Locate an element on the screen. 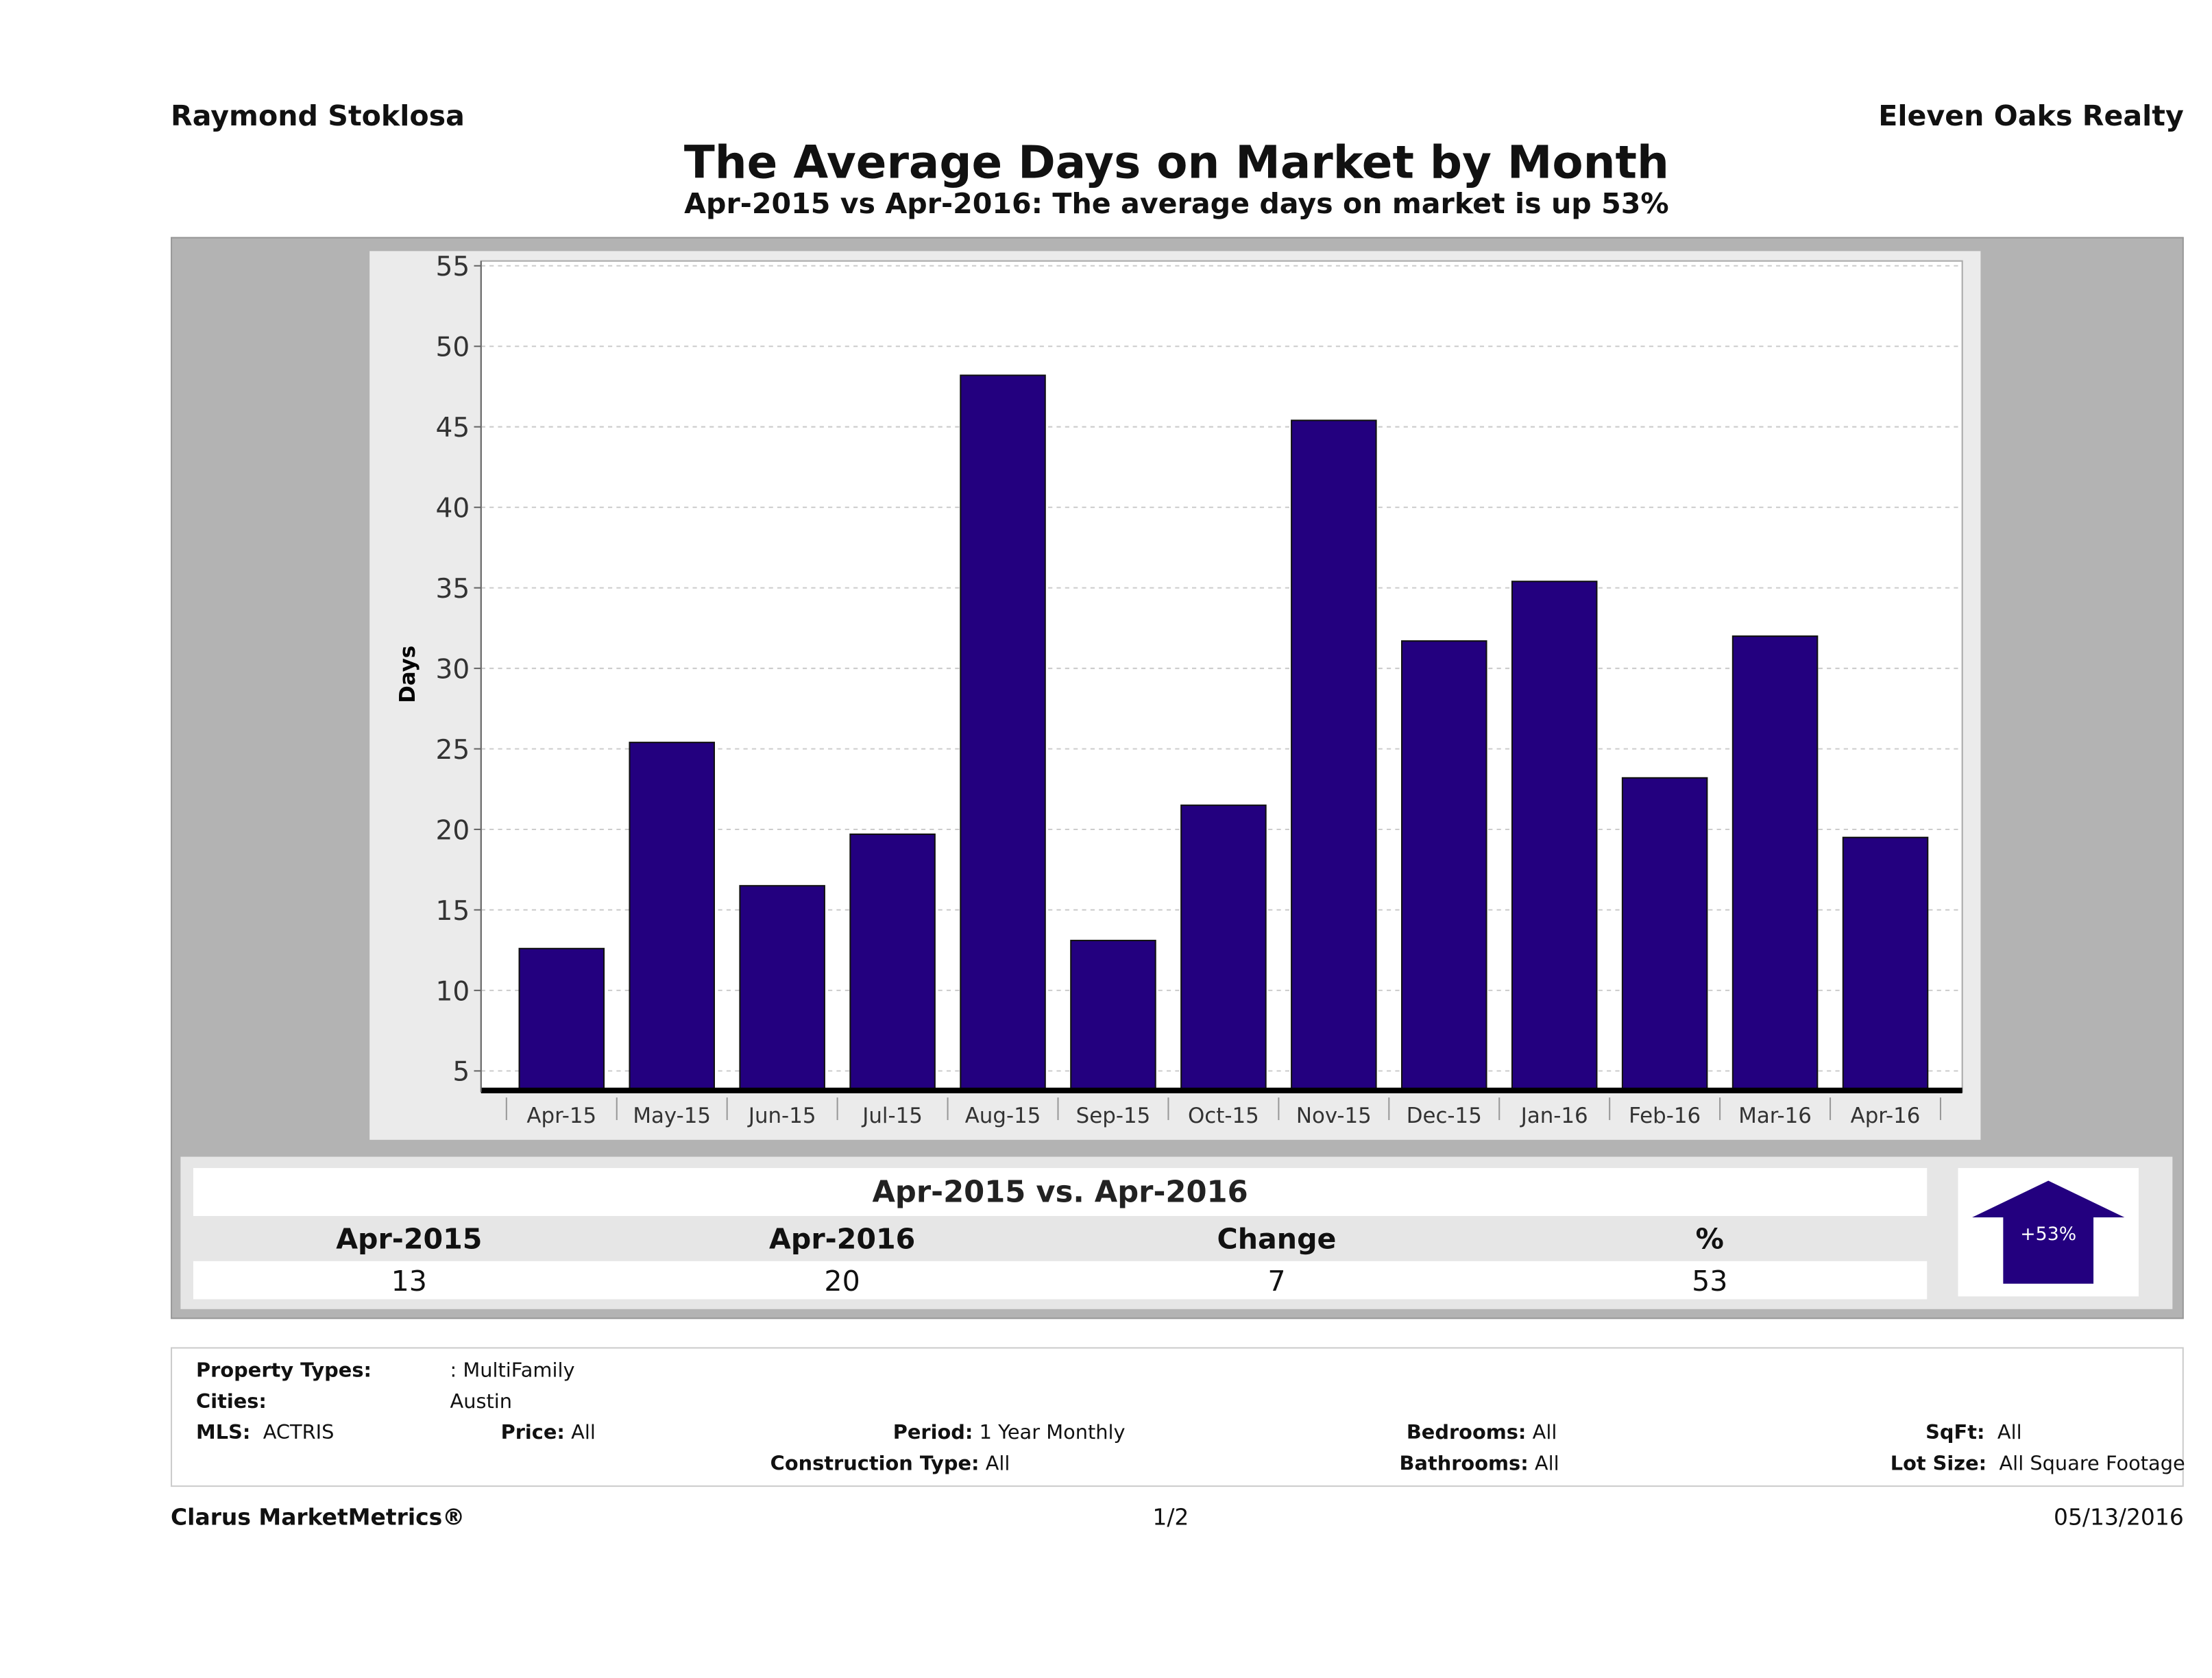 The width and height of the screenshot is (2212, 1678). mls-value: ACTRIS is located at coordinates (299, 1433).